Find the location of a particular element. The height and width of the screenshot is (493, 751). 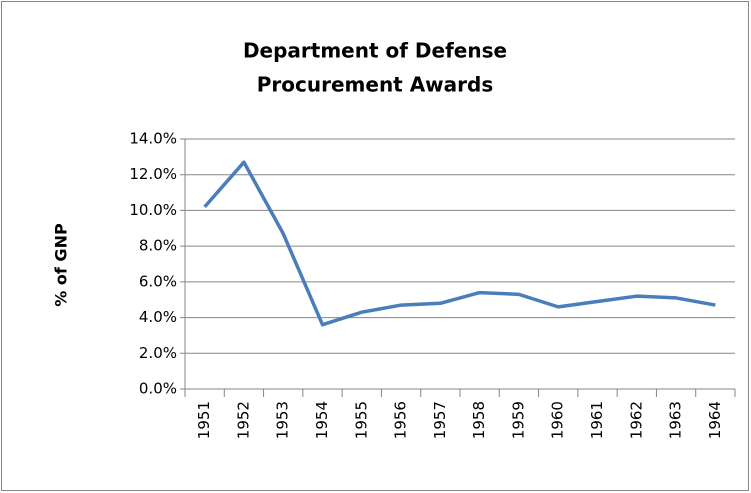

x-tick-label: 1961 is located at coordinates (597, 420).